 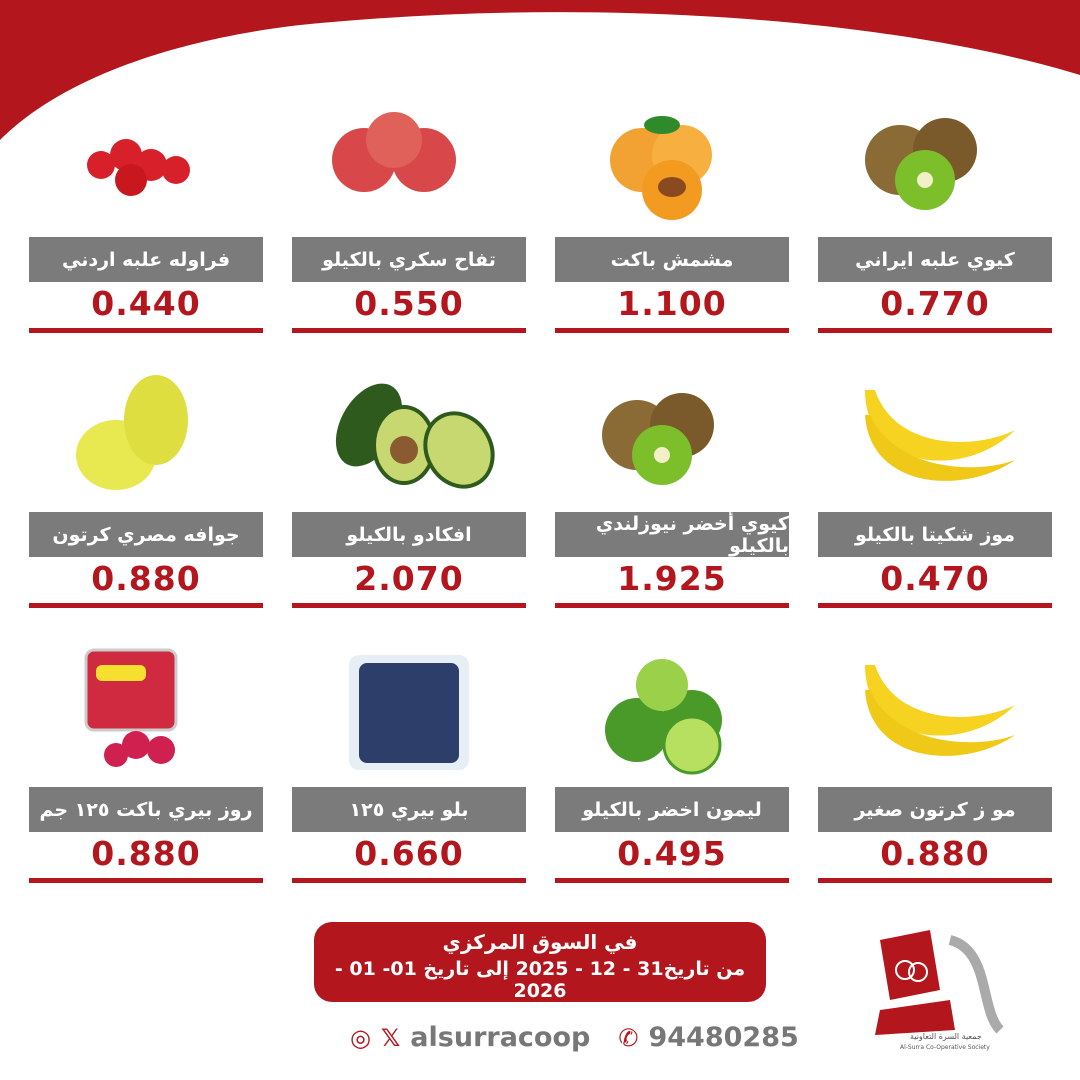 I want to click on product-price: 1.100, so click(x=672, y=303).